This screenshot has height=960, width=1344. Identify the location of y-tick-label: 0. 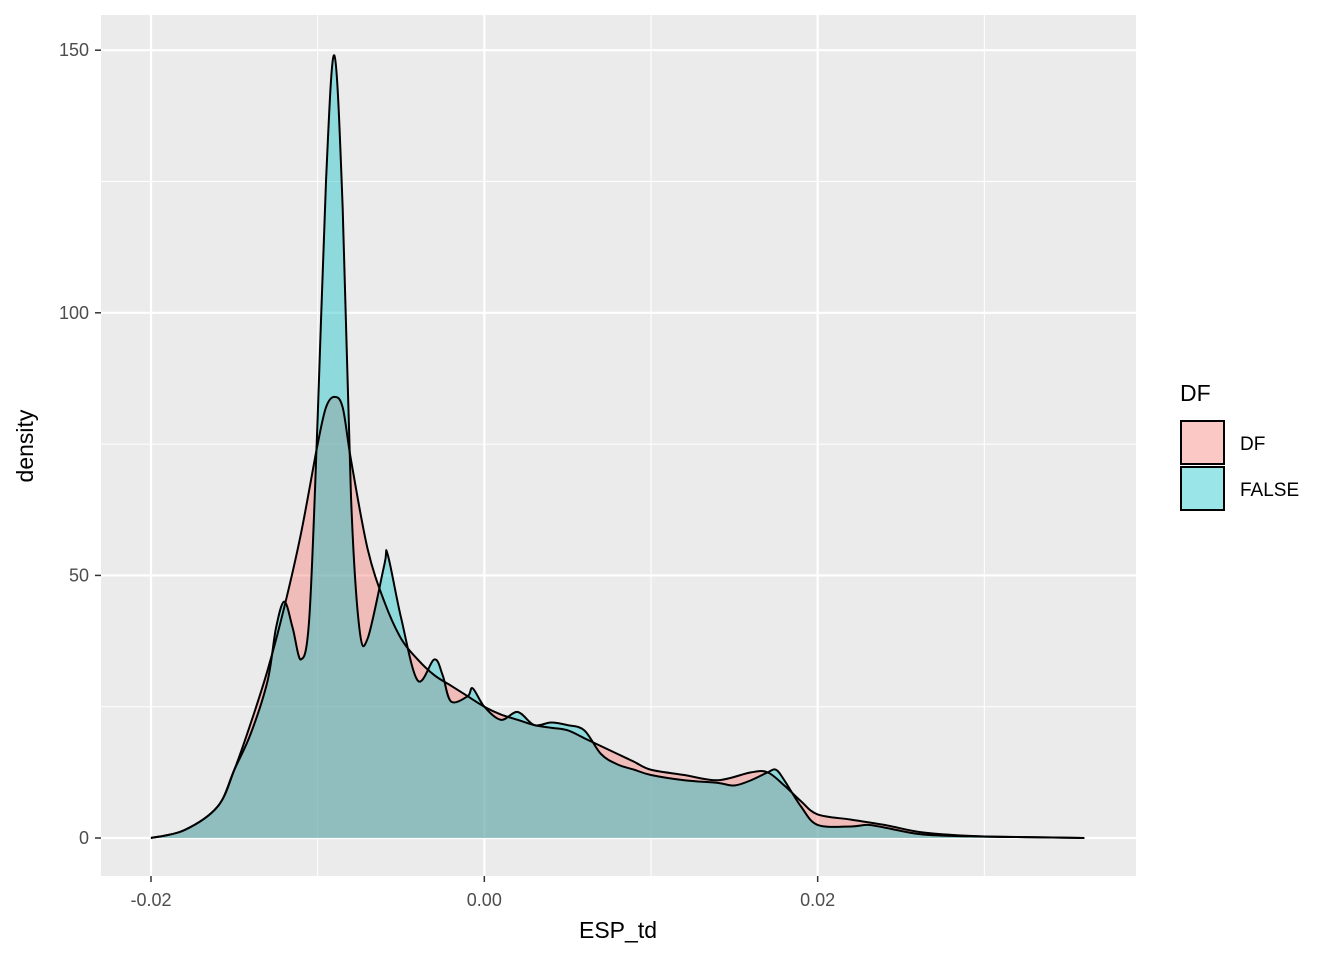
(84, 838).